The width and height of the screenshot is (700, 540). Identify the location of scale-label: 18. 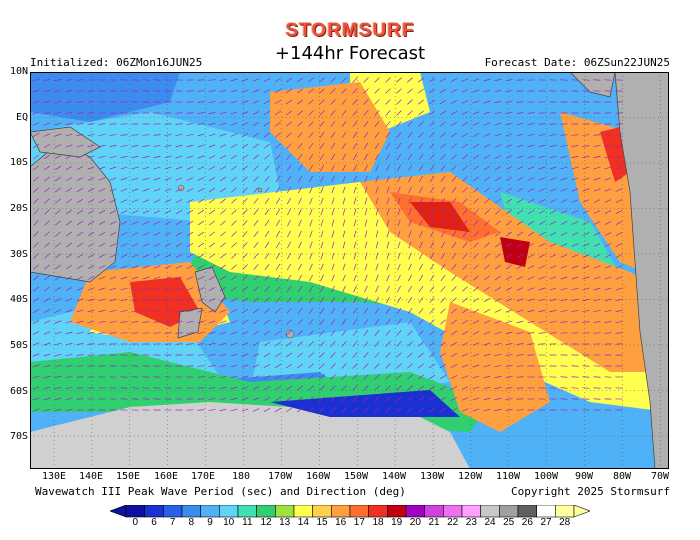
(378, 522).